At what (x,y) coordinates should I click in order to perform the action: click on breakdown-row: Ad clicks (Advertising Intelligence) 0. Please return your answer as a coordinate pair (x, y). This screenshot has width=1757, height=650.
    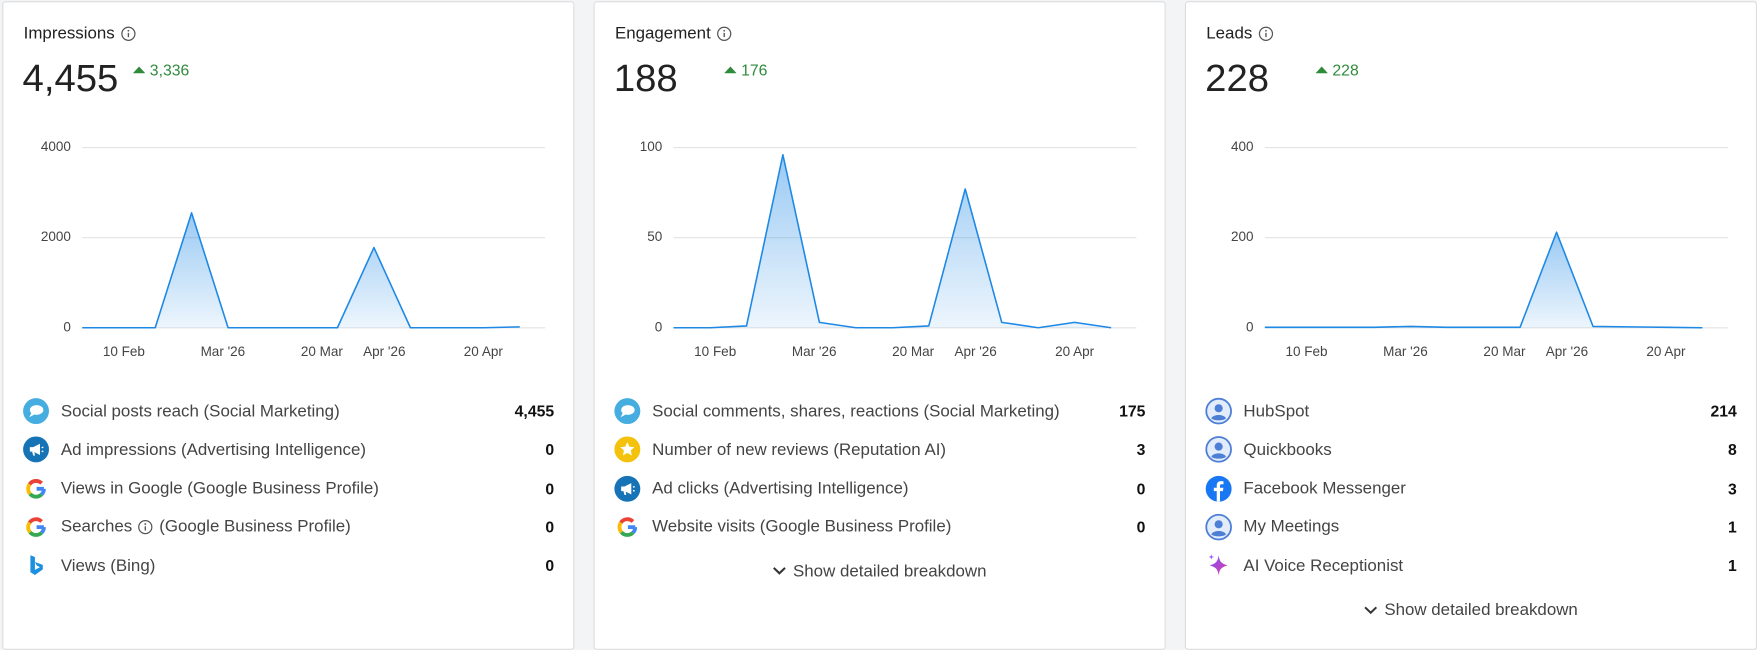
    Looking at the image, I should click on (879, 488).